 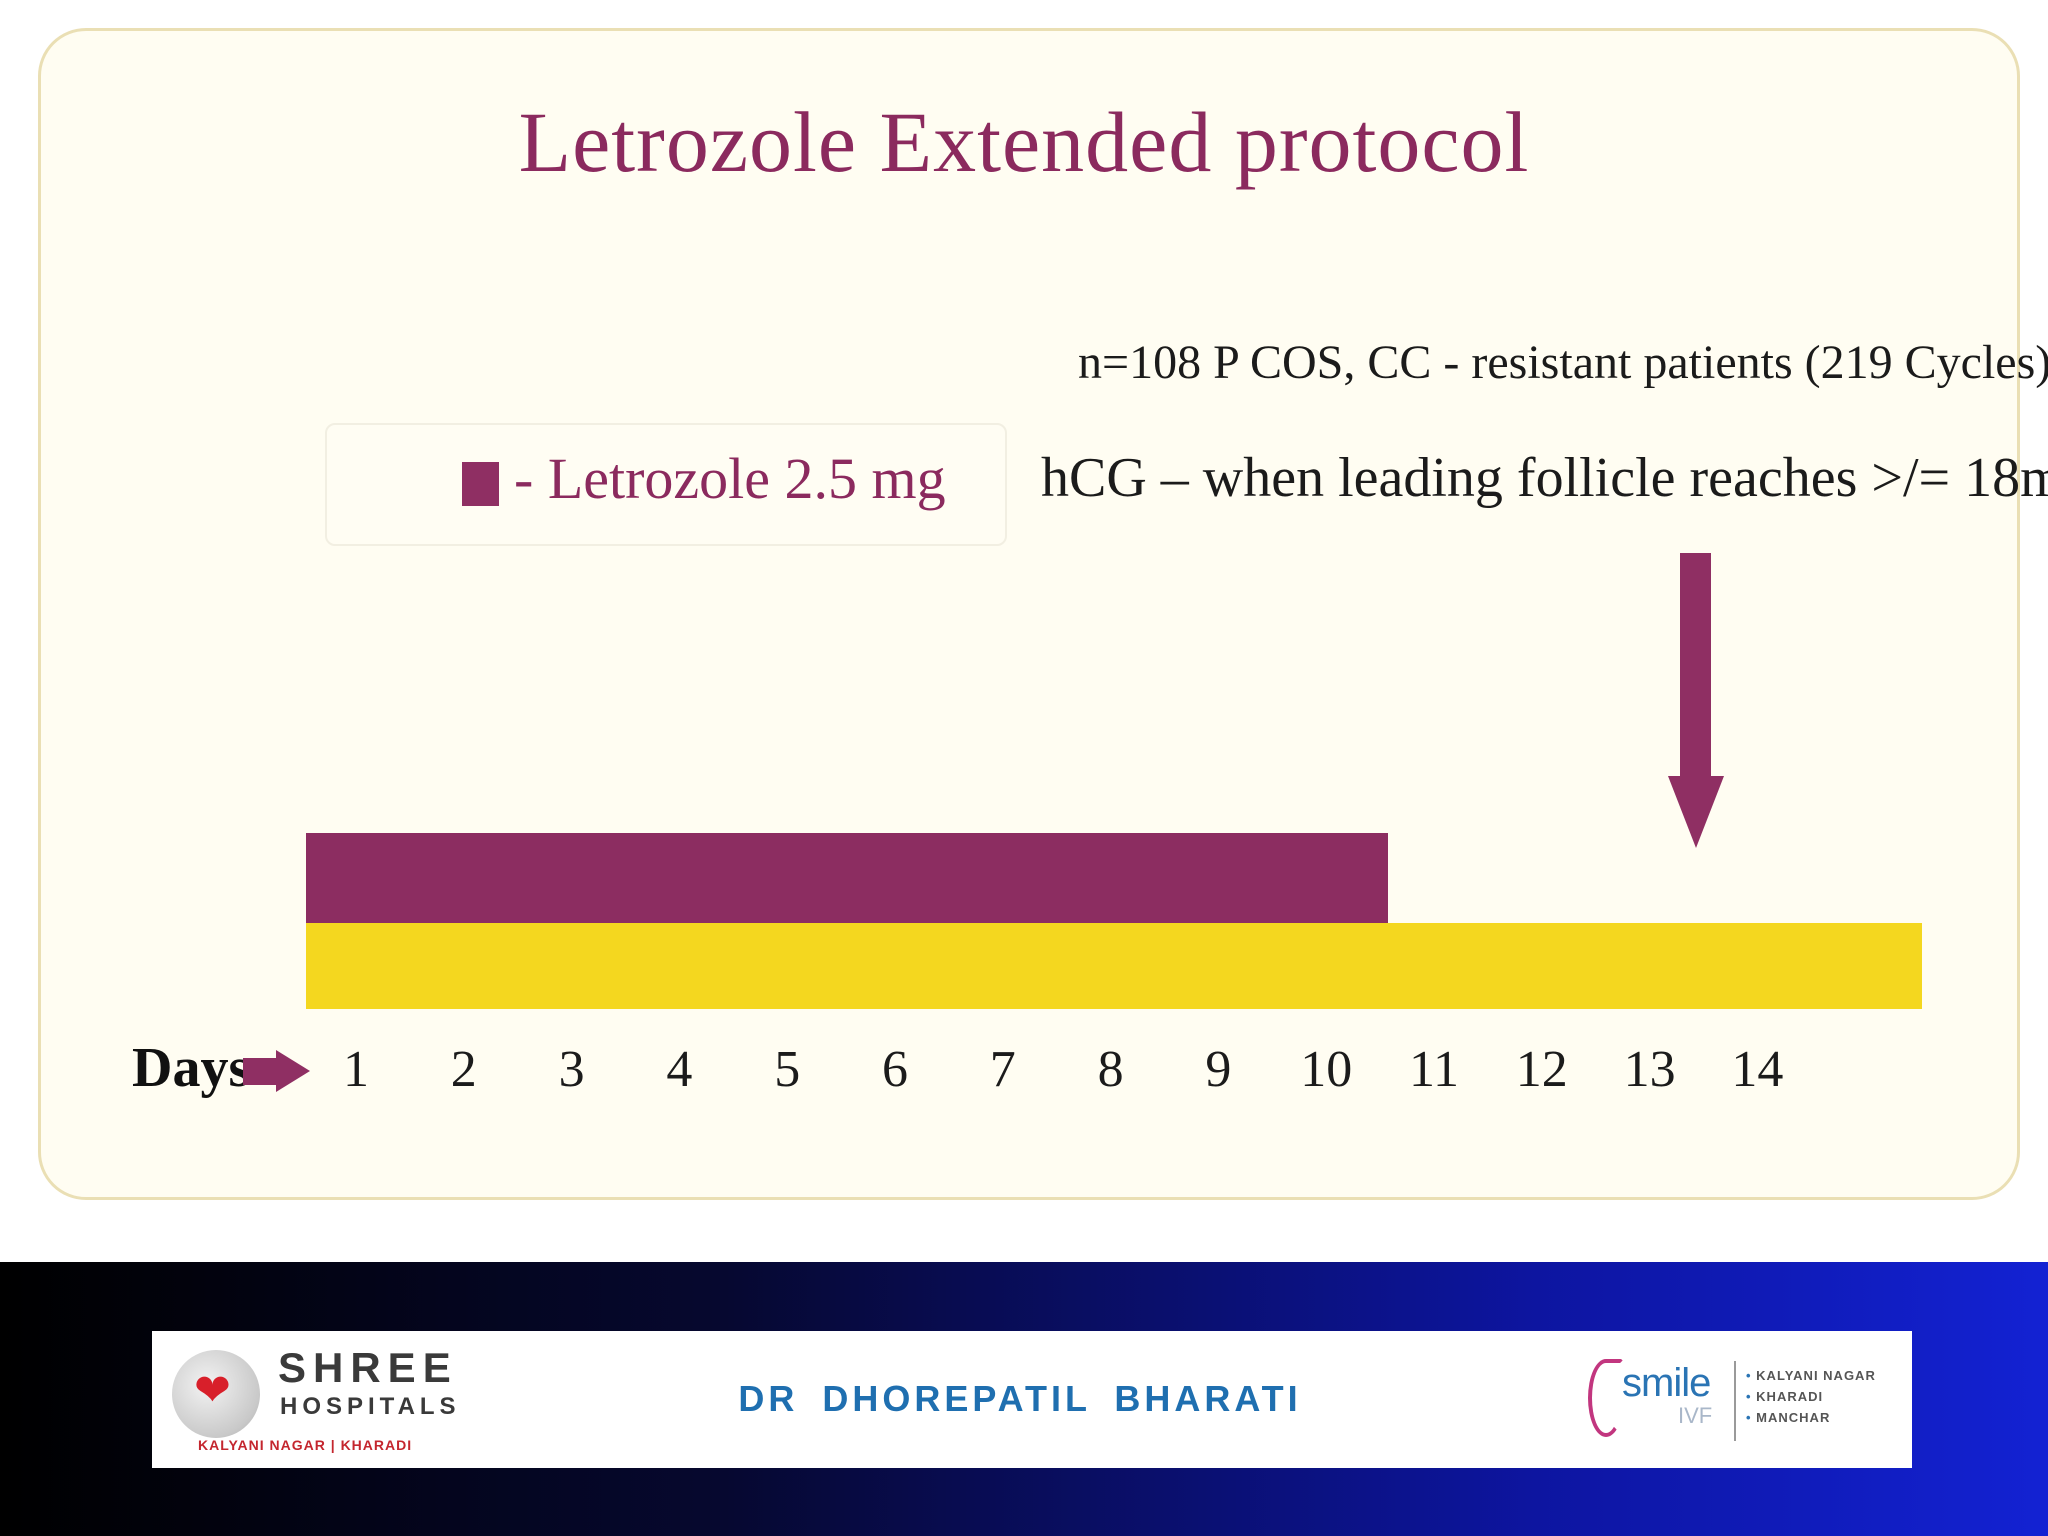 I want to click on clinic-location: KALYANI NAGAR, so click(x=1811, y=1375).